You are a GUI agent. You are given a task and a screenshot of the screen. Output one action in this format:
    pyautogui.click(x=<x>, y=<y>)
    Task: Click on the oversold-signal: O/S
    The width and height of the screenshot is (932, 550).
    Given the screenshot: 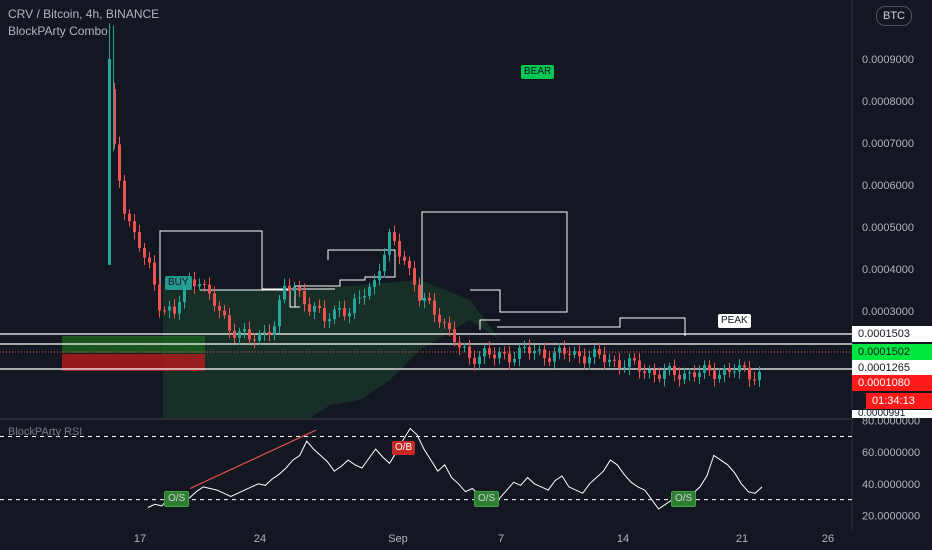 What is the action you would take?
    pyautogui.click(x=487, y=499)
    